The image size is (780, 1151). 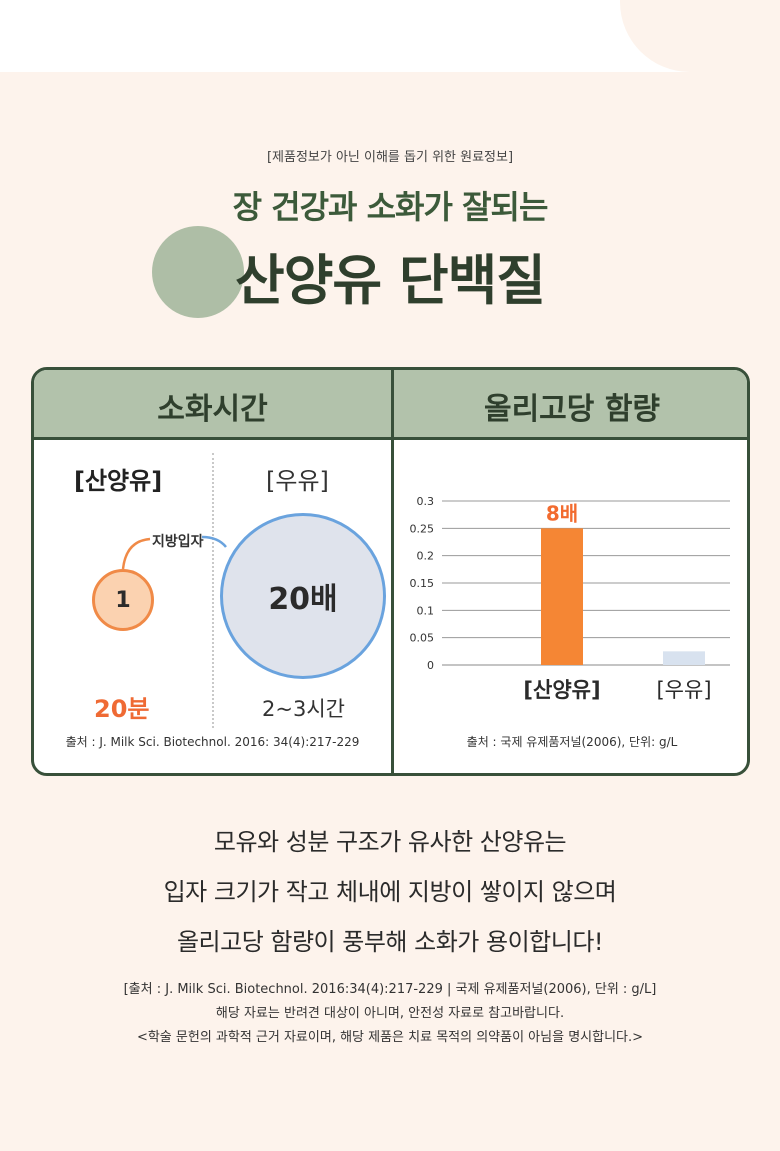 What do you see at coordinates (122, 709) in the screenshot?
I see `goat-digestion-time: 20분` at bounding box center [122, 709].